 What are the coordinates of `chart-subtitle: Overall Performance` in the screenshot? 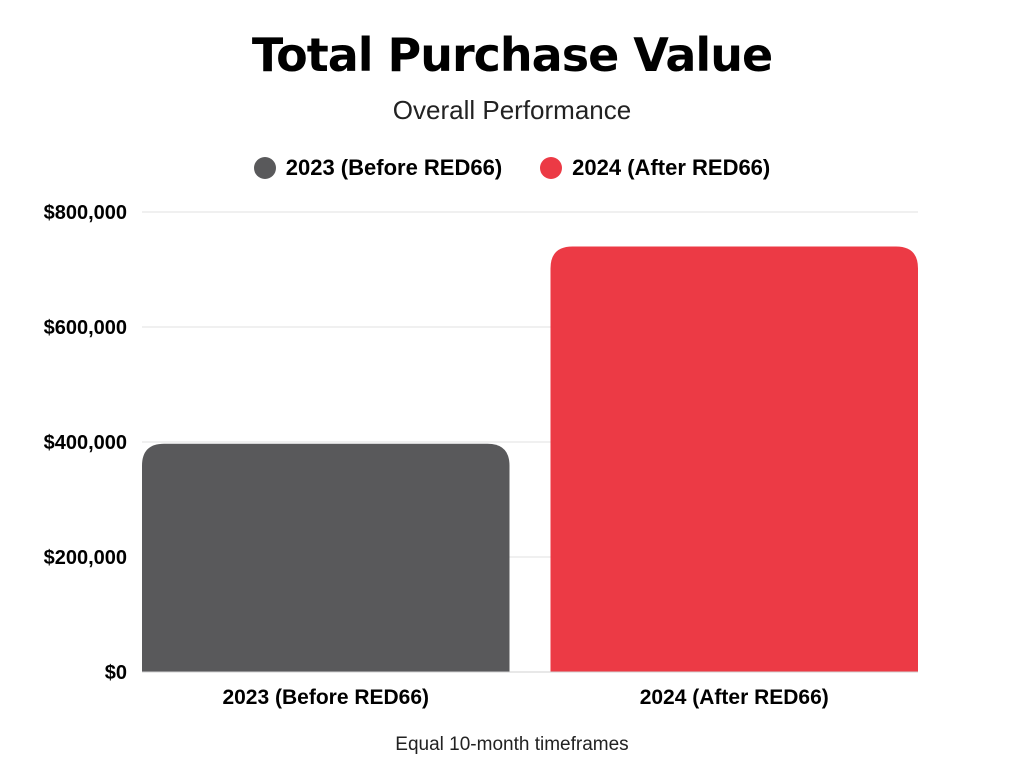 It's located at (512, 110).